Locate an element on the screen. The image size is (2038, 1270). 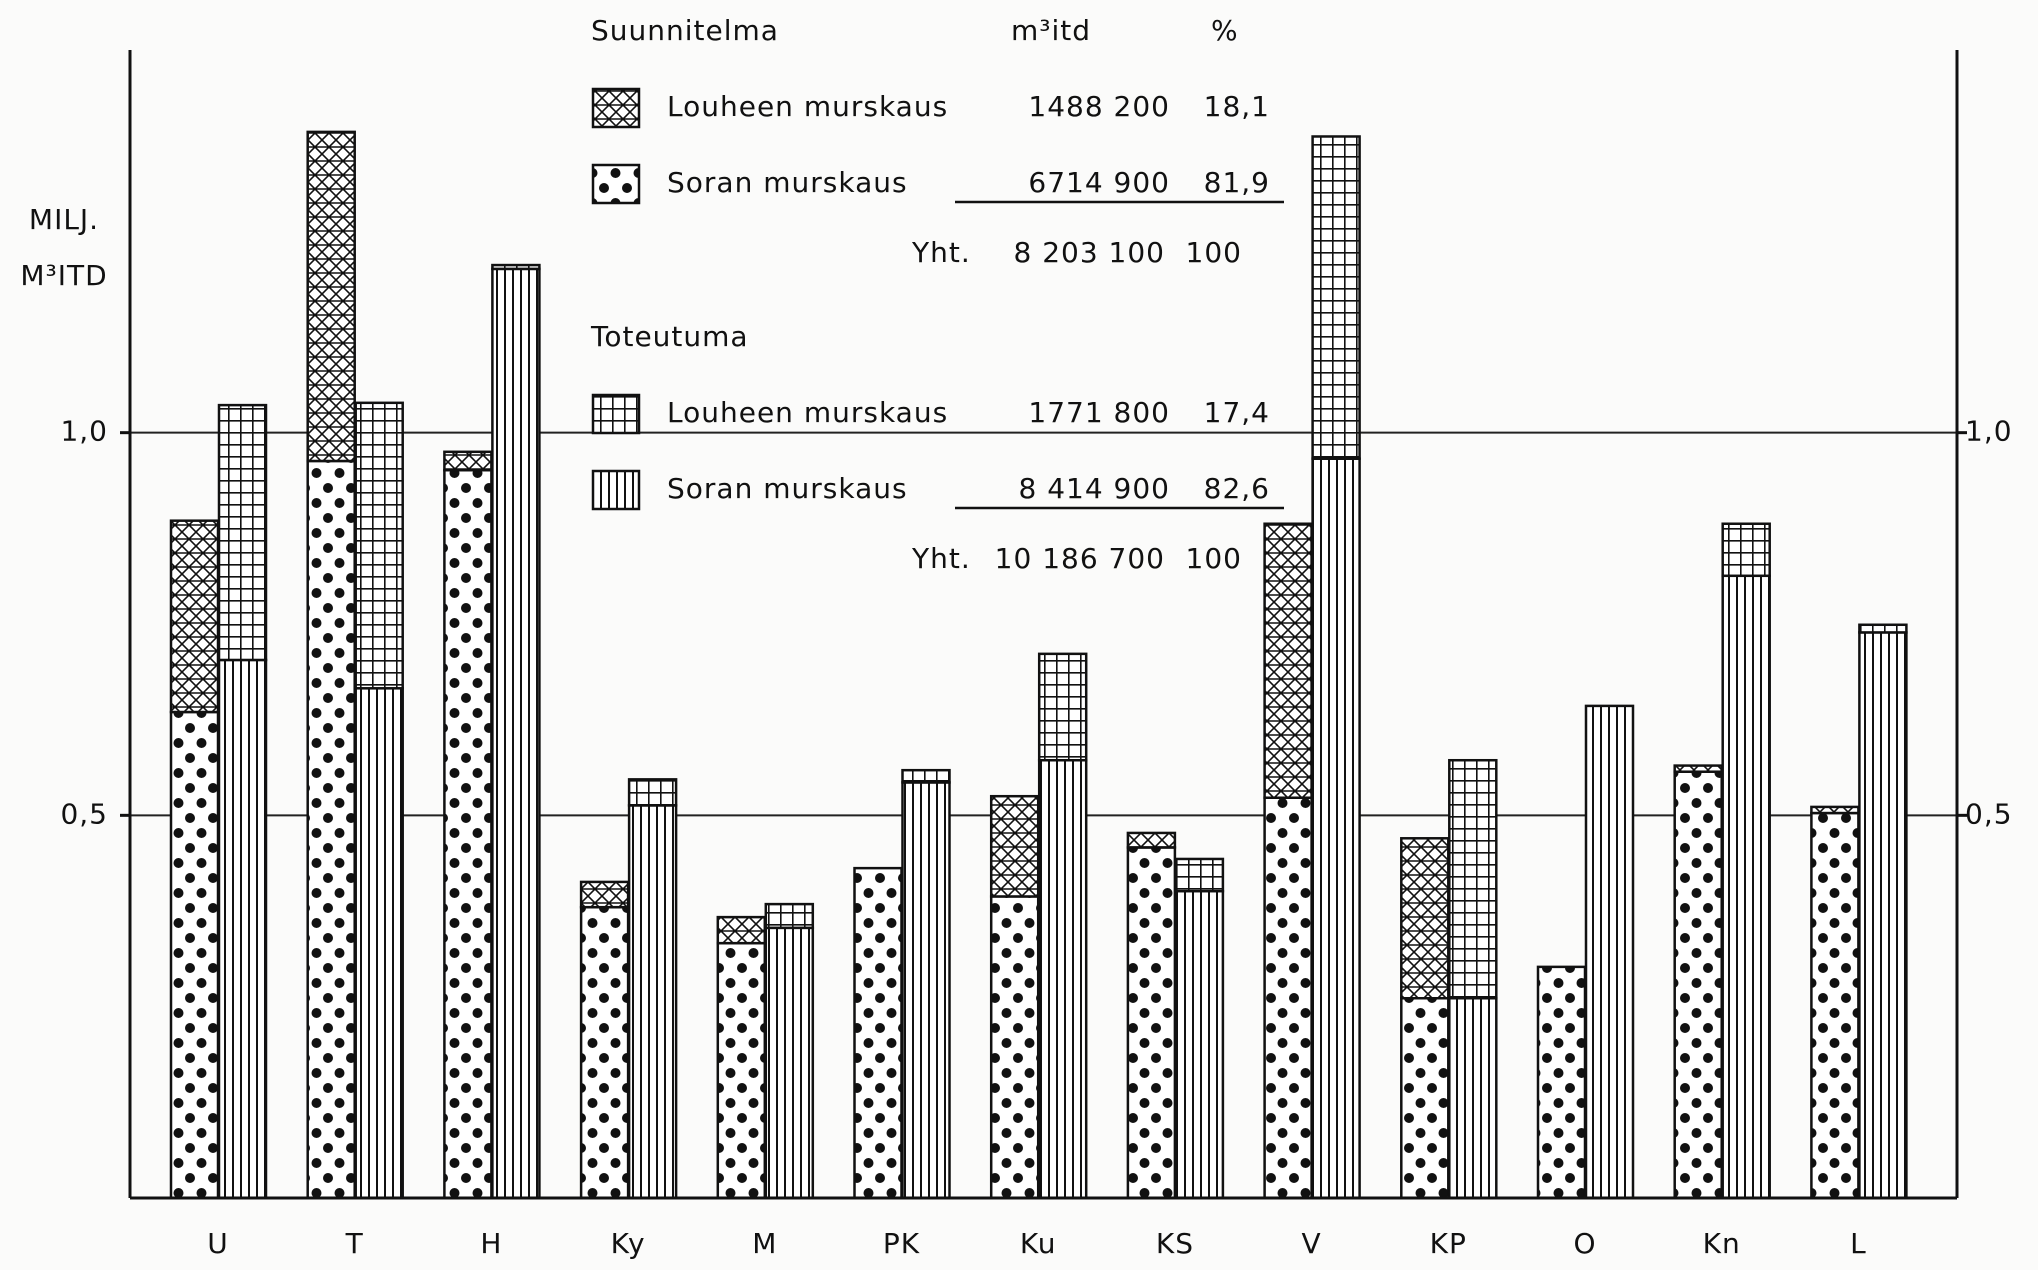
legend-amount: 1771 800 is located at coordinates (1099, 412).